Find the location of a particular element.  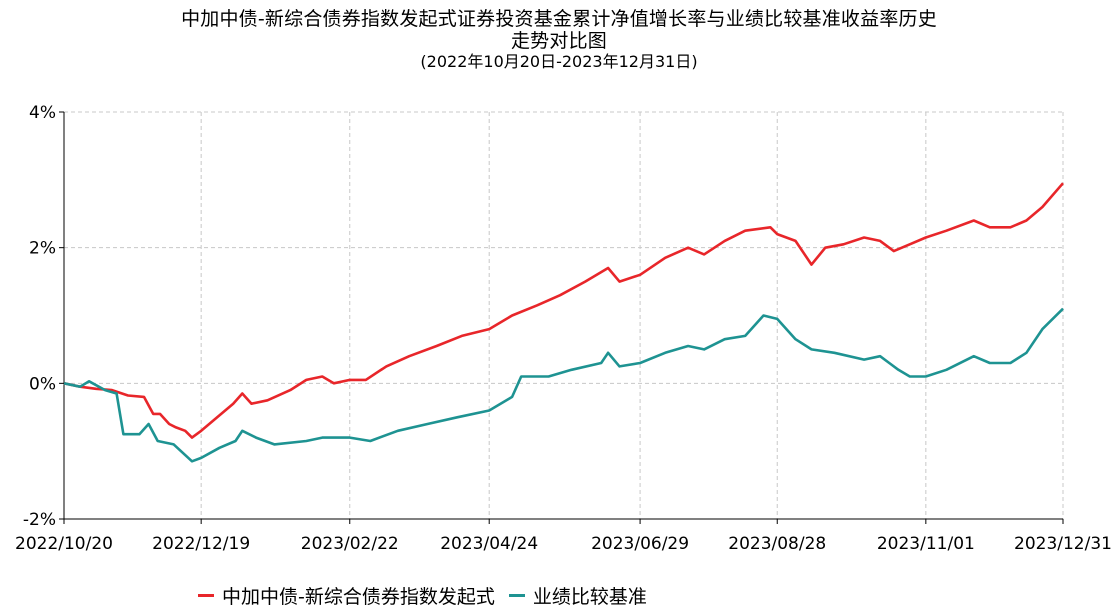

legend-item-fund: 中加中债-新综合债券指数发起式 is located at coordinates (346, 595).